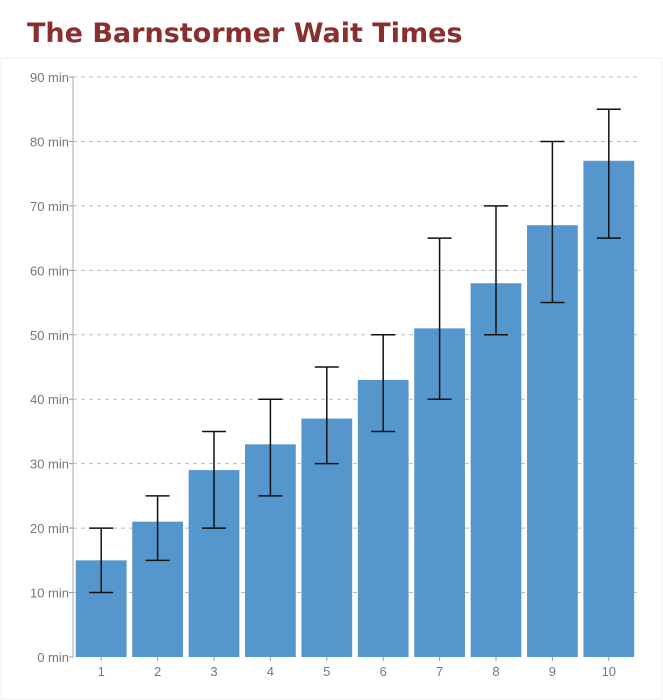 The width and height of the screenshot is (663, 700). Describe the element at coordinates (49, 77) in the screenshot. I see `y-tick-label: 90 min` at that location.